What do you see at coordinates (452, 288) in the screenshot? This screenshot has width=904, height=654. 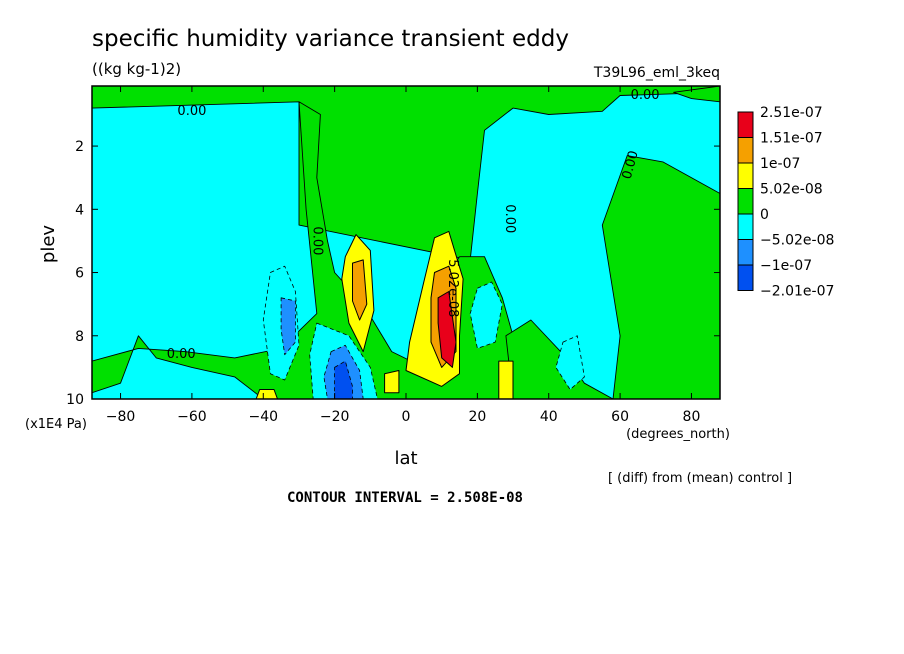 I see `contour-label: 5.02e-08` at bounding box center [452, 288].